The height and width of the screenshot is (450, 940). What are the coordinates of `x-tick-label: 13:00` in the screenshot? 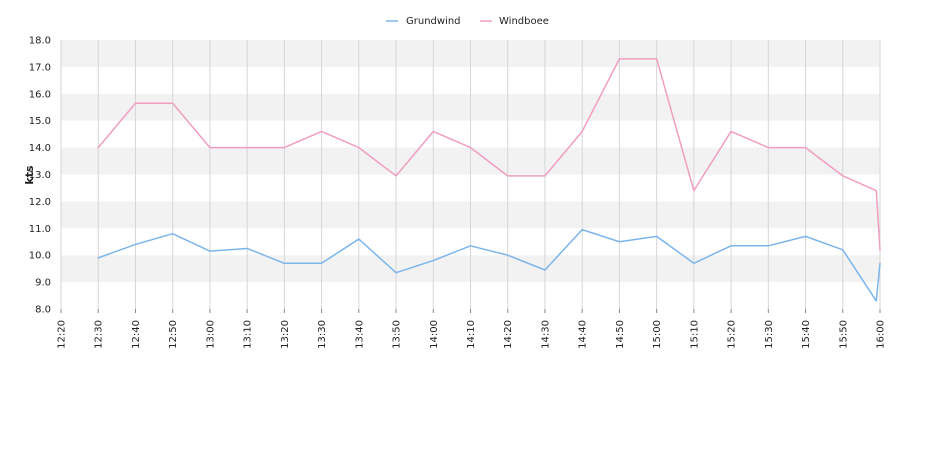 It's located at (210, 334).